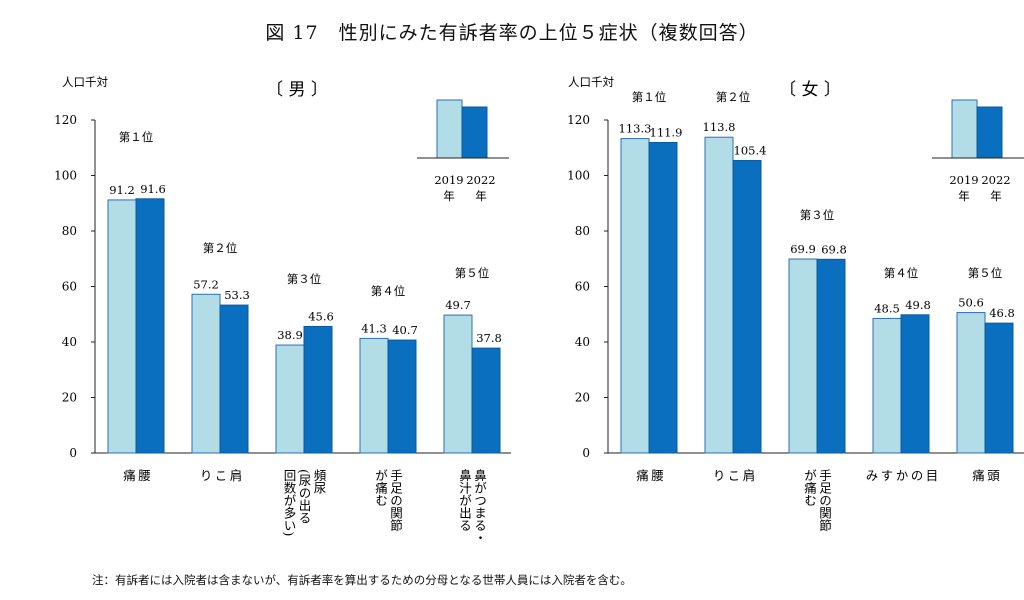 The image size is (1024, 600). I want to click on data-label-2019-male-0: 91.2, so click(122, 190).